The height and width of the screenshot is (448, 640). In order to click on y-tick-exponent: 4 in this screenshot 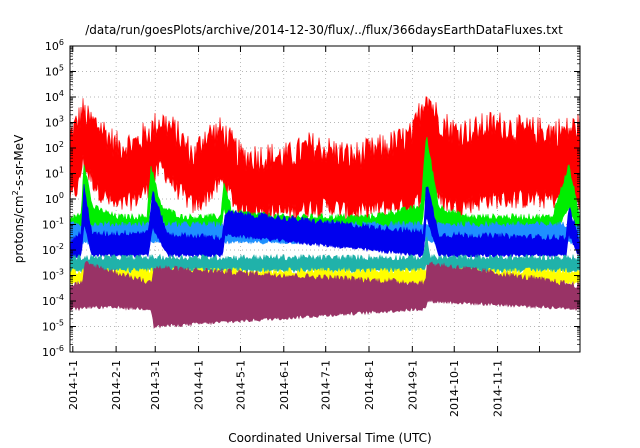, I will do `click(61, 93)`.